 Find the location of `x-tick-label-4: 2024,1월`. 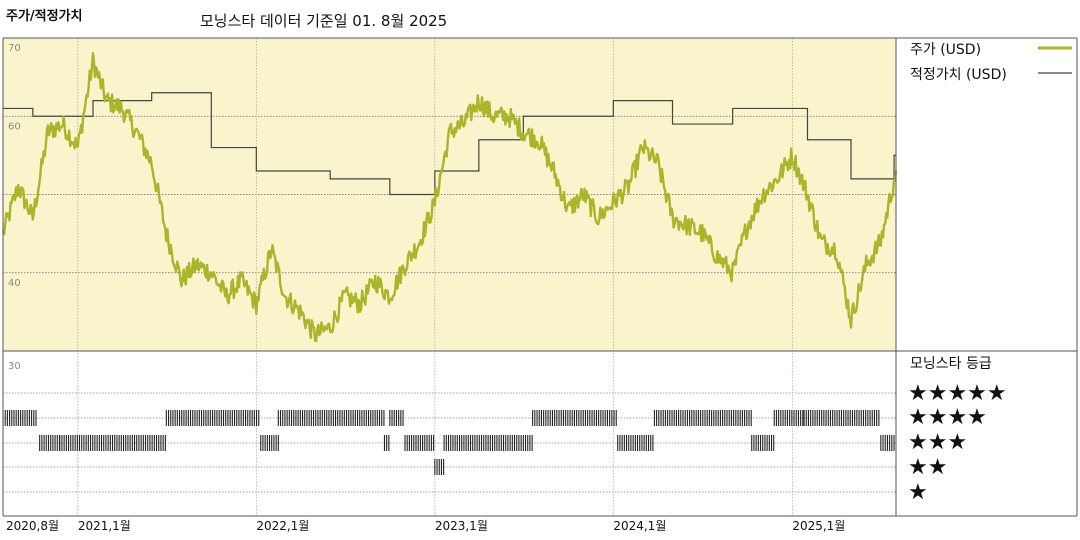

x-tick-label-4: 2024,1월 is located at coordinates (639, 526).